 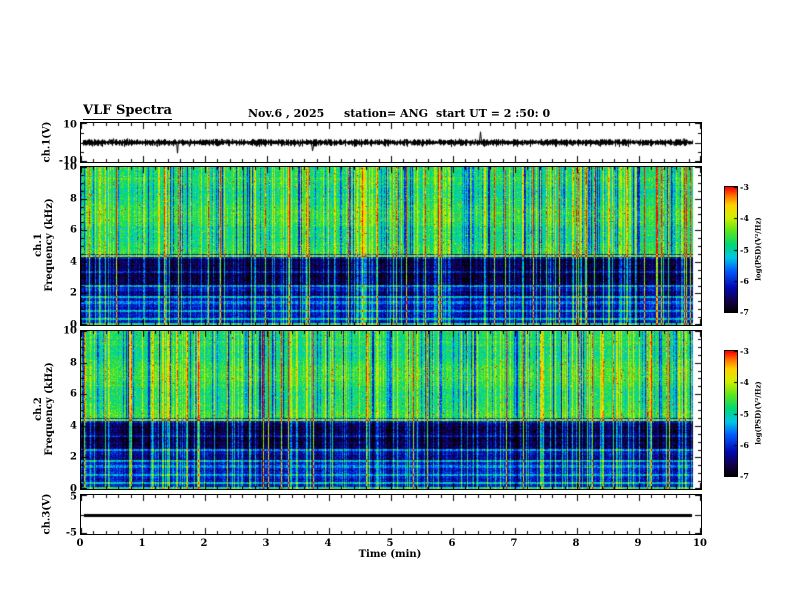 What do you see at coordinates (47, 514) in the screenshot?
I see `ch3-voltage-axis-label: ch.3(V)` at bounding box center [47, 514].